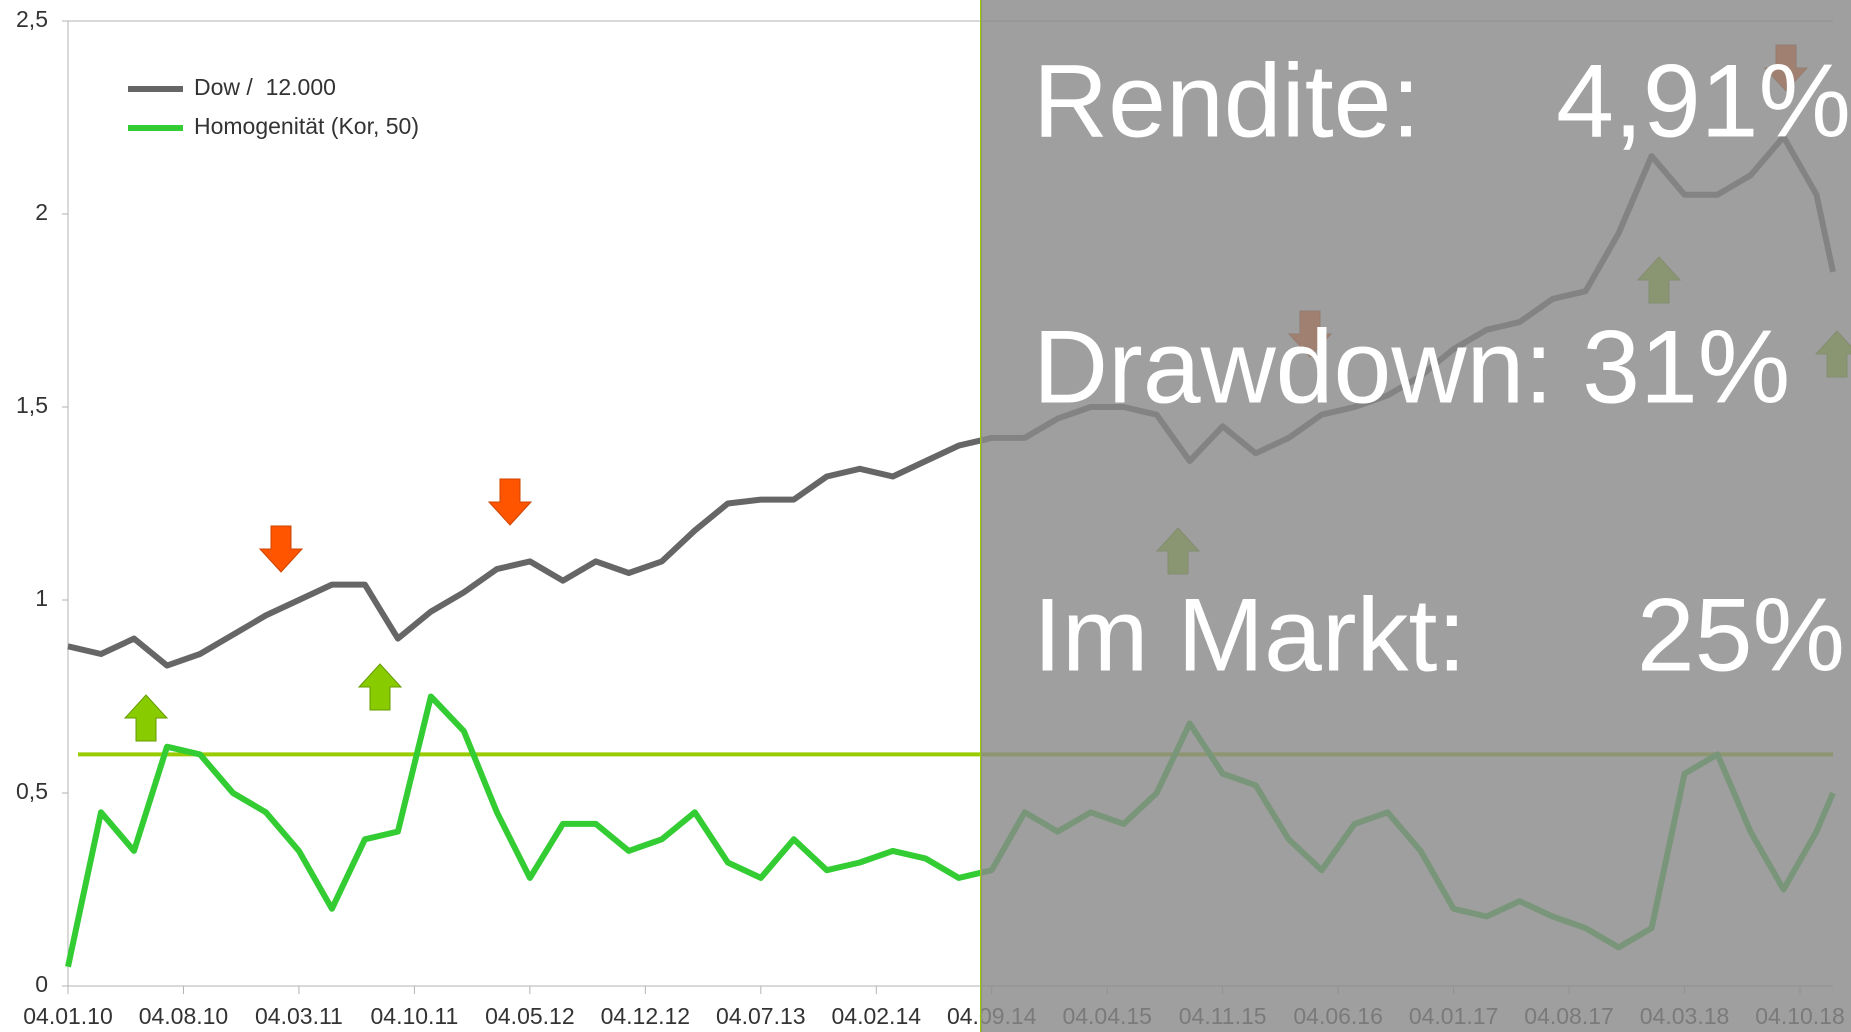 This screenshot has width=1851, height=1032. What do you see at coordinates (1226, 101) in the screenshot?
I see `rendite-label: Rendite:` at bounding box center [1226, 101].